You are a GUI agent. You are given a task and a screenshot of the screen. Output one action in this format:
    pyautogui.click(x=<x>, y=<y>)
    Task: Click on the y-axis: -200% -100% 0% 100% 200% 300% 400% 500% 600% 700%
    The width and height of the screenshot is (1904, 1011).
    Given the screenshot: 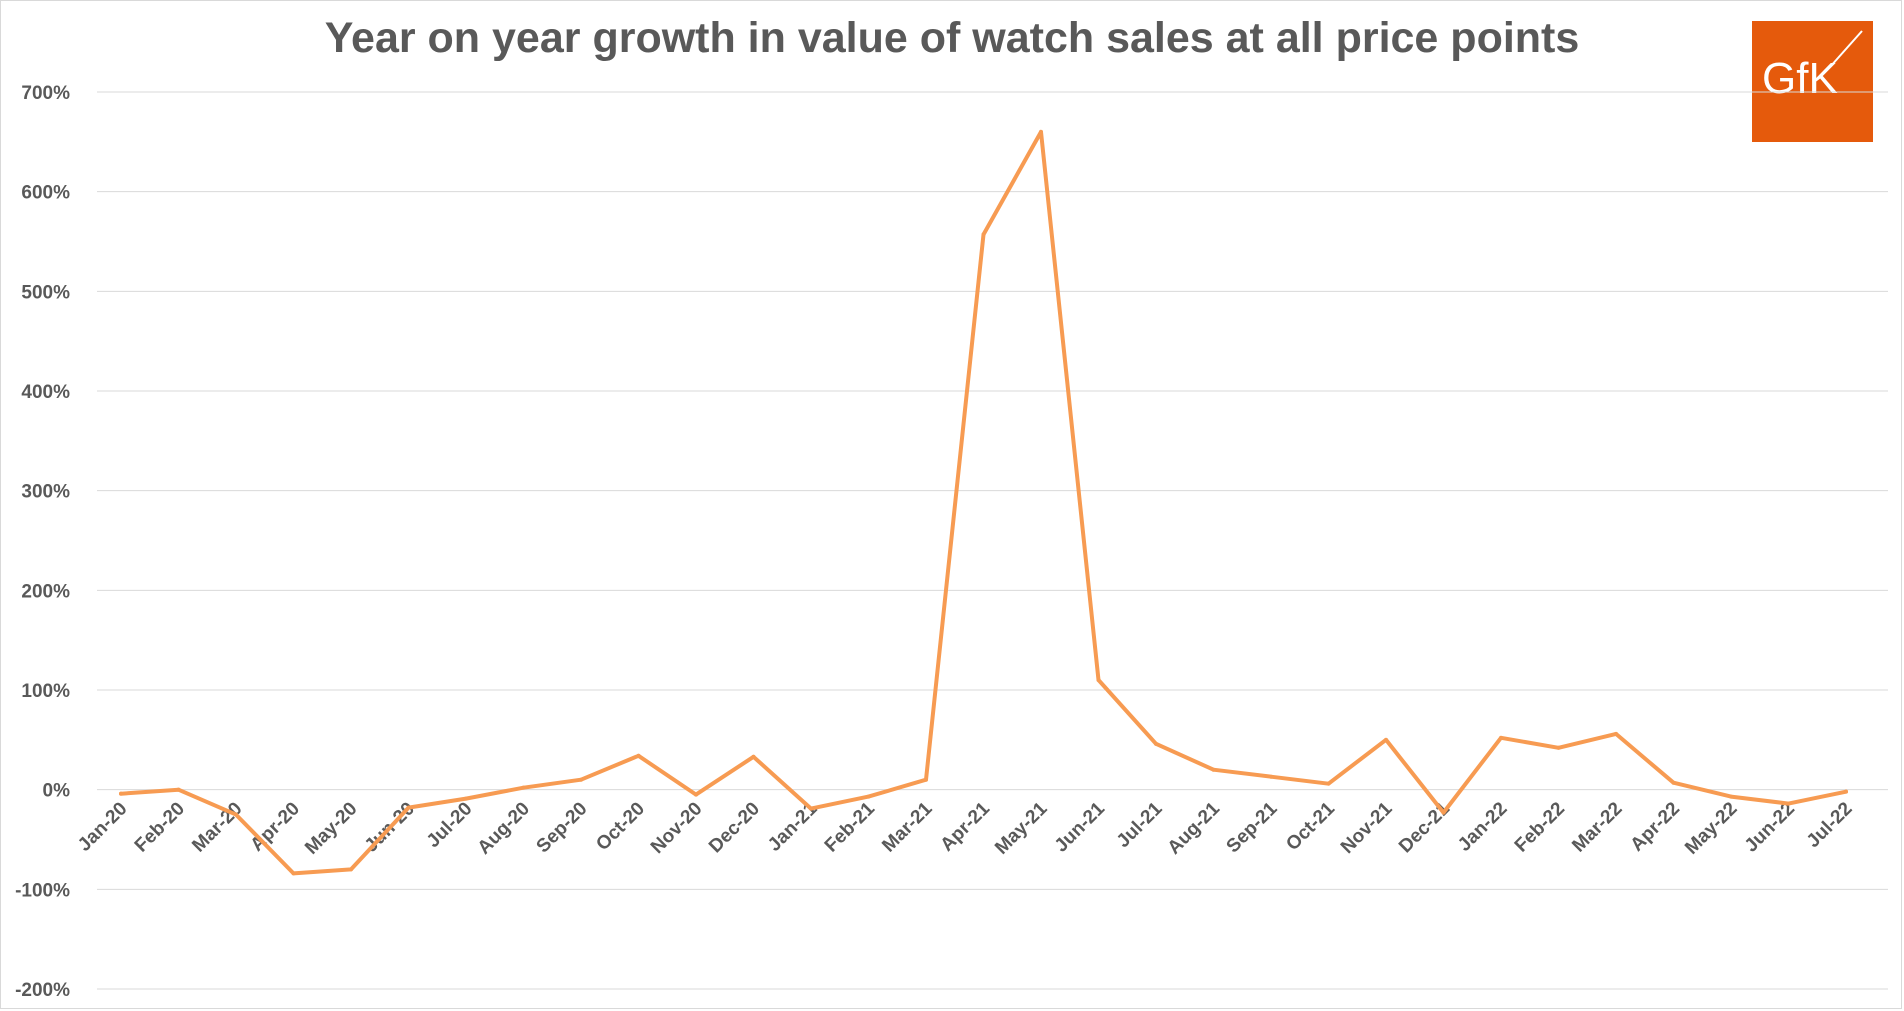 What is the action you would take?
    pyautogui.click(x=42, y=542)
    